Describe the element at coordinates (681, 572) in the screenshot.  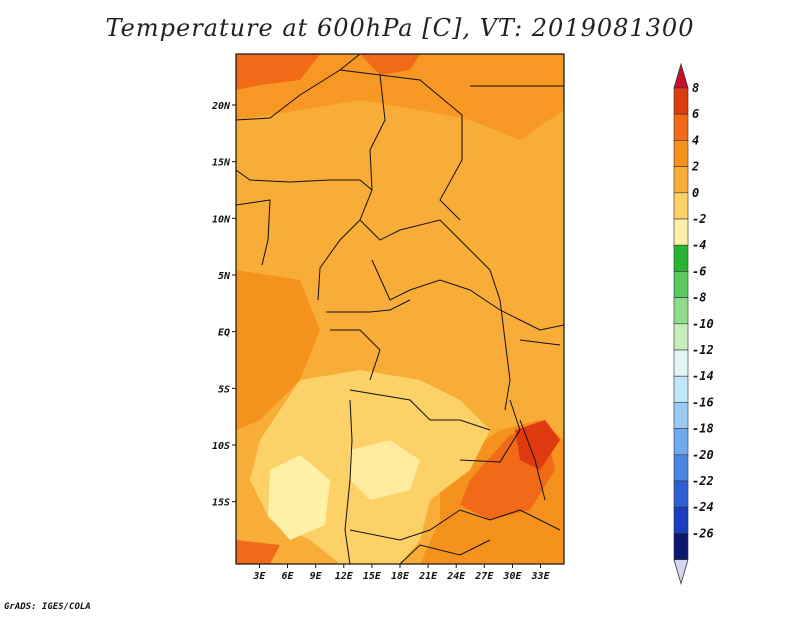
I see `colorbar-bottom-arrow` at that location.